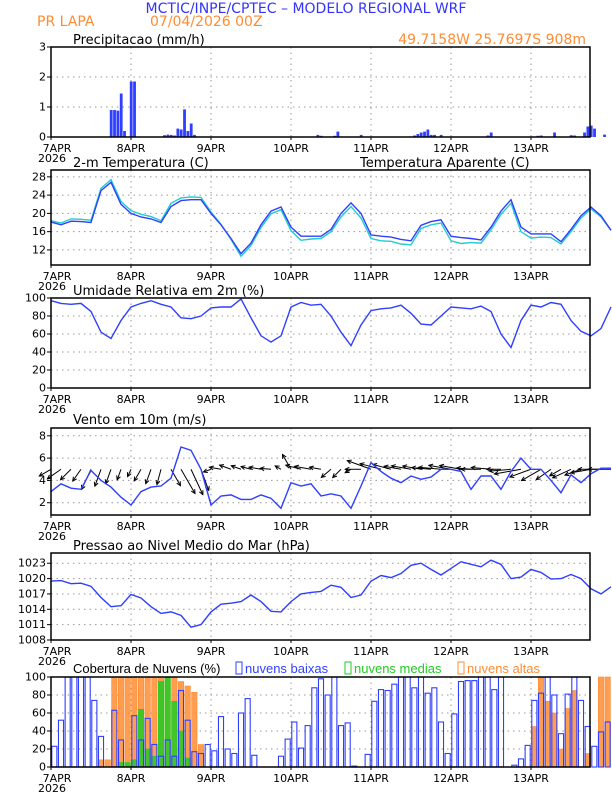 This screenshot has width=612, height=792. I want to click on wind-series-line, so click(330, 478).